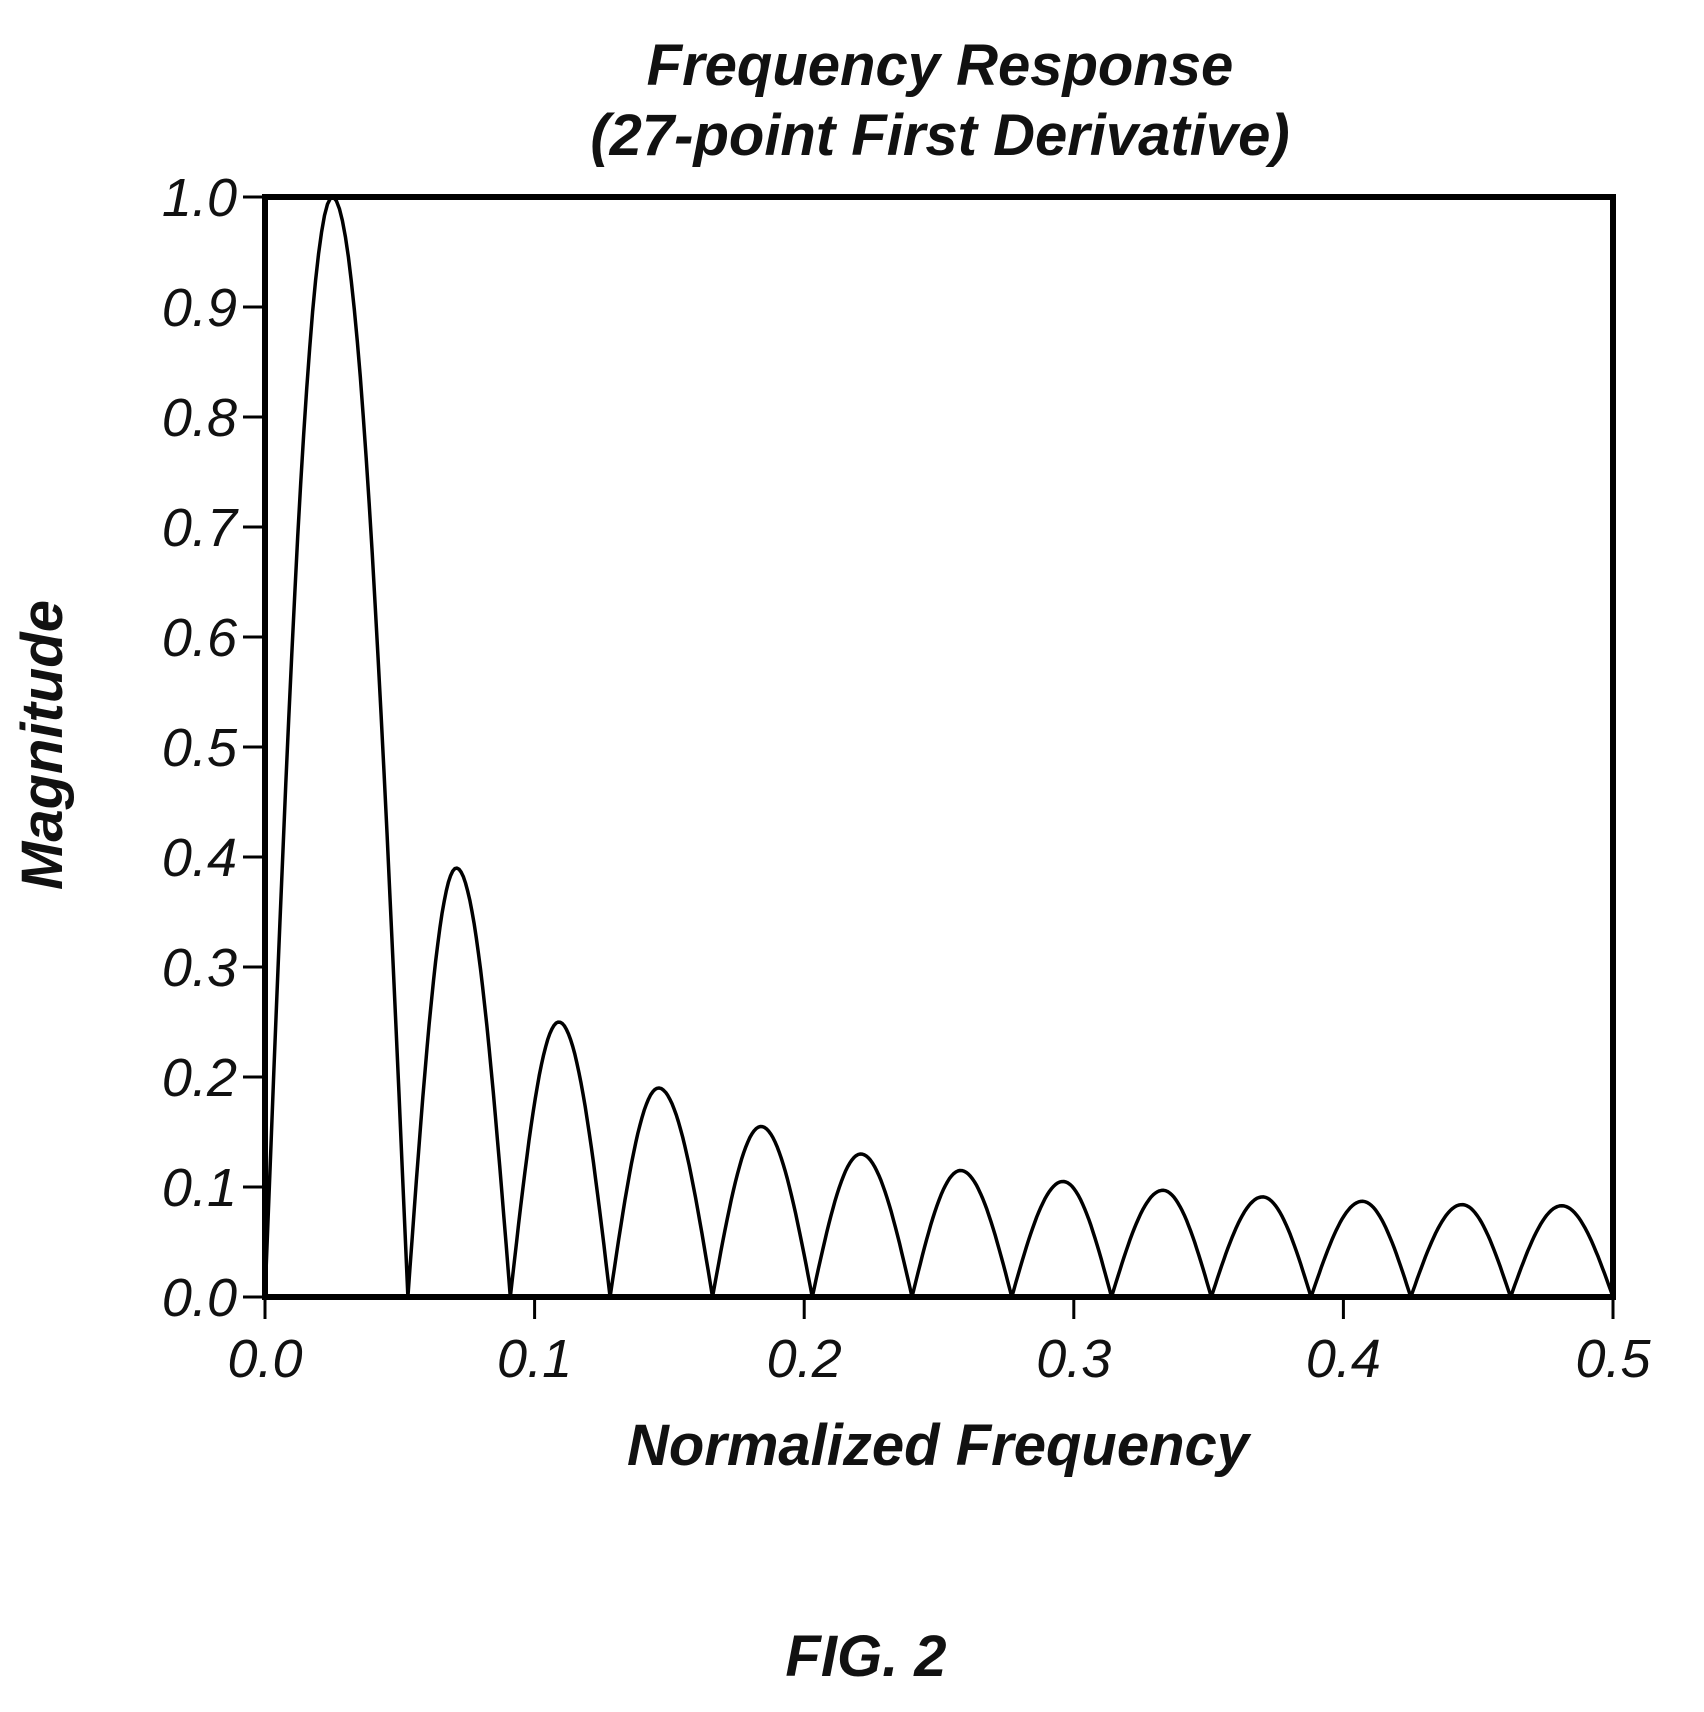  I want to click on y-tick-label: 0.9, so click(199, 308).